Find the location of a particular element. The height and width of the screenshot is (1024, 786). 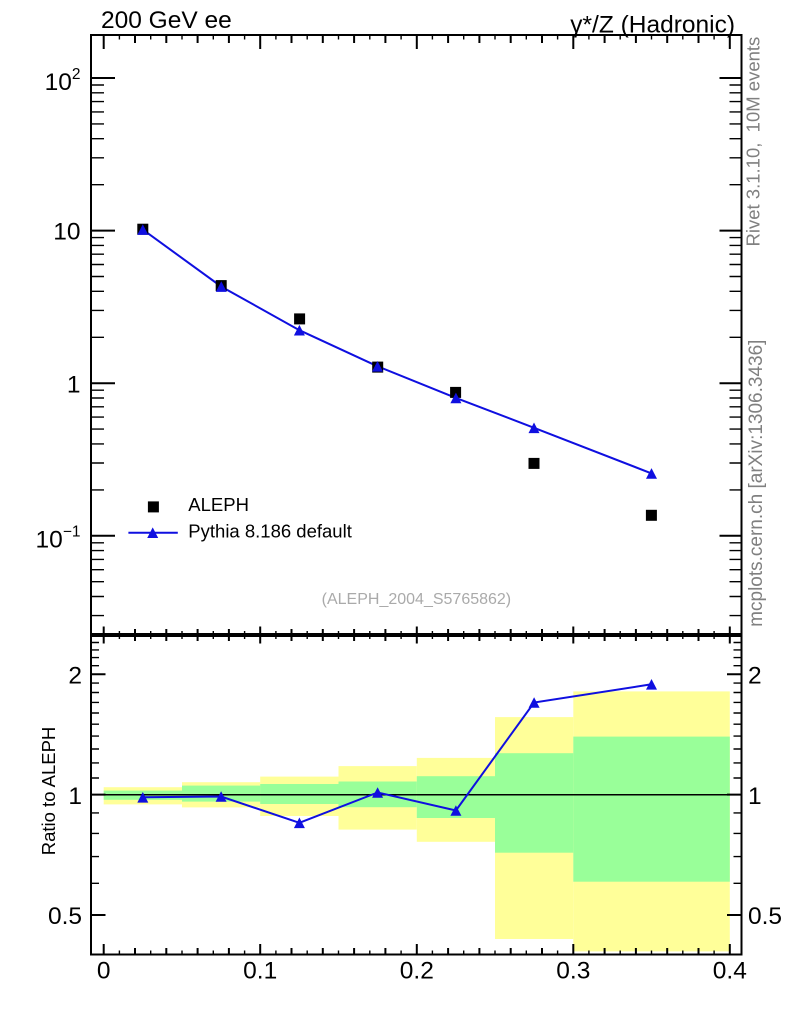

svg-text:mcplots.cern.ch [arXiv:1306.34: mcplots.cern.ch [arXiv:1306.3436] is located at coordinates (756, 483).